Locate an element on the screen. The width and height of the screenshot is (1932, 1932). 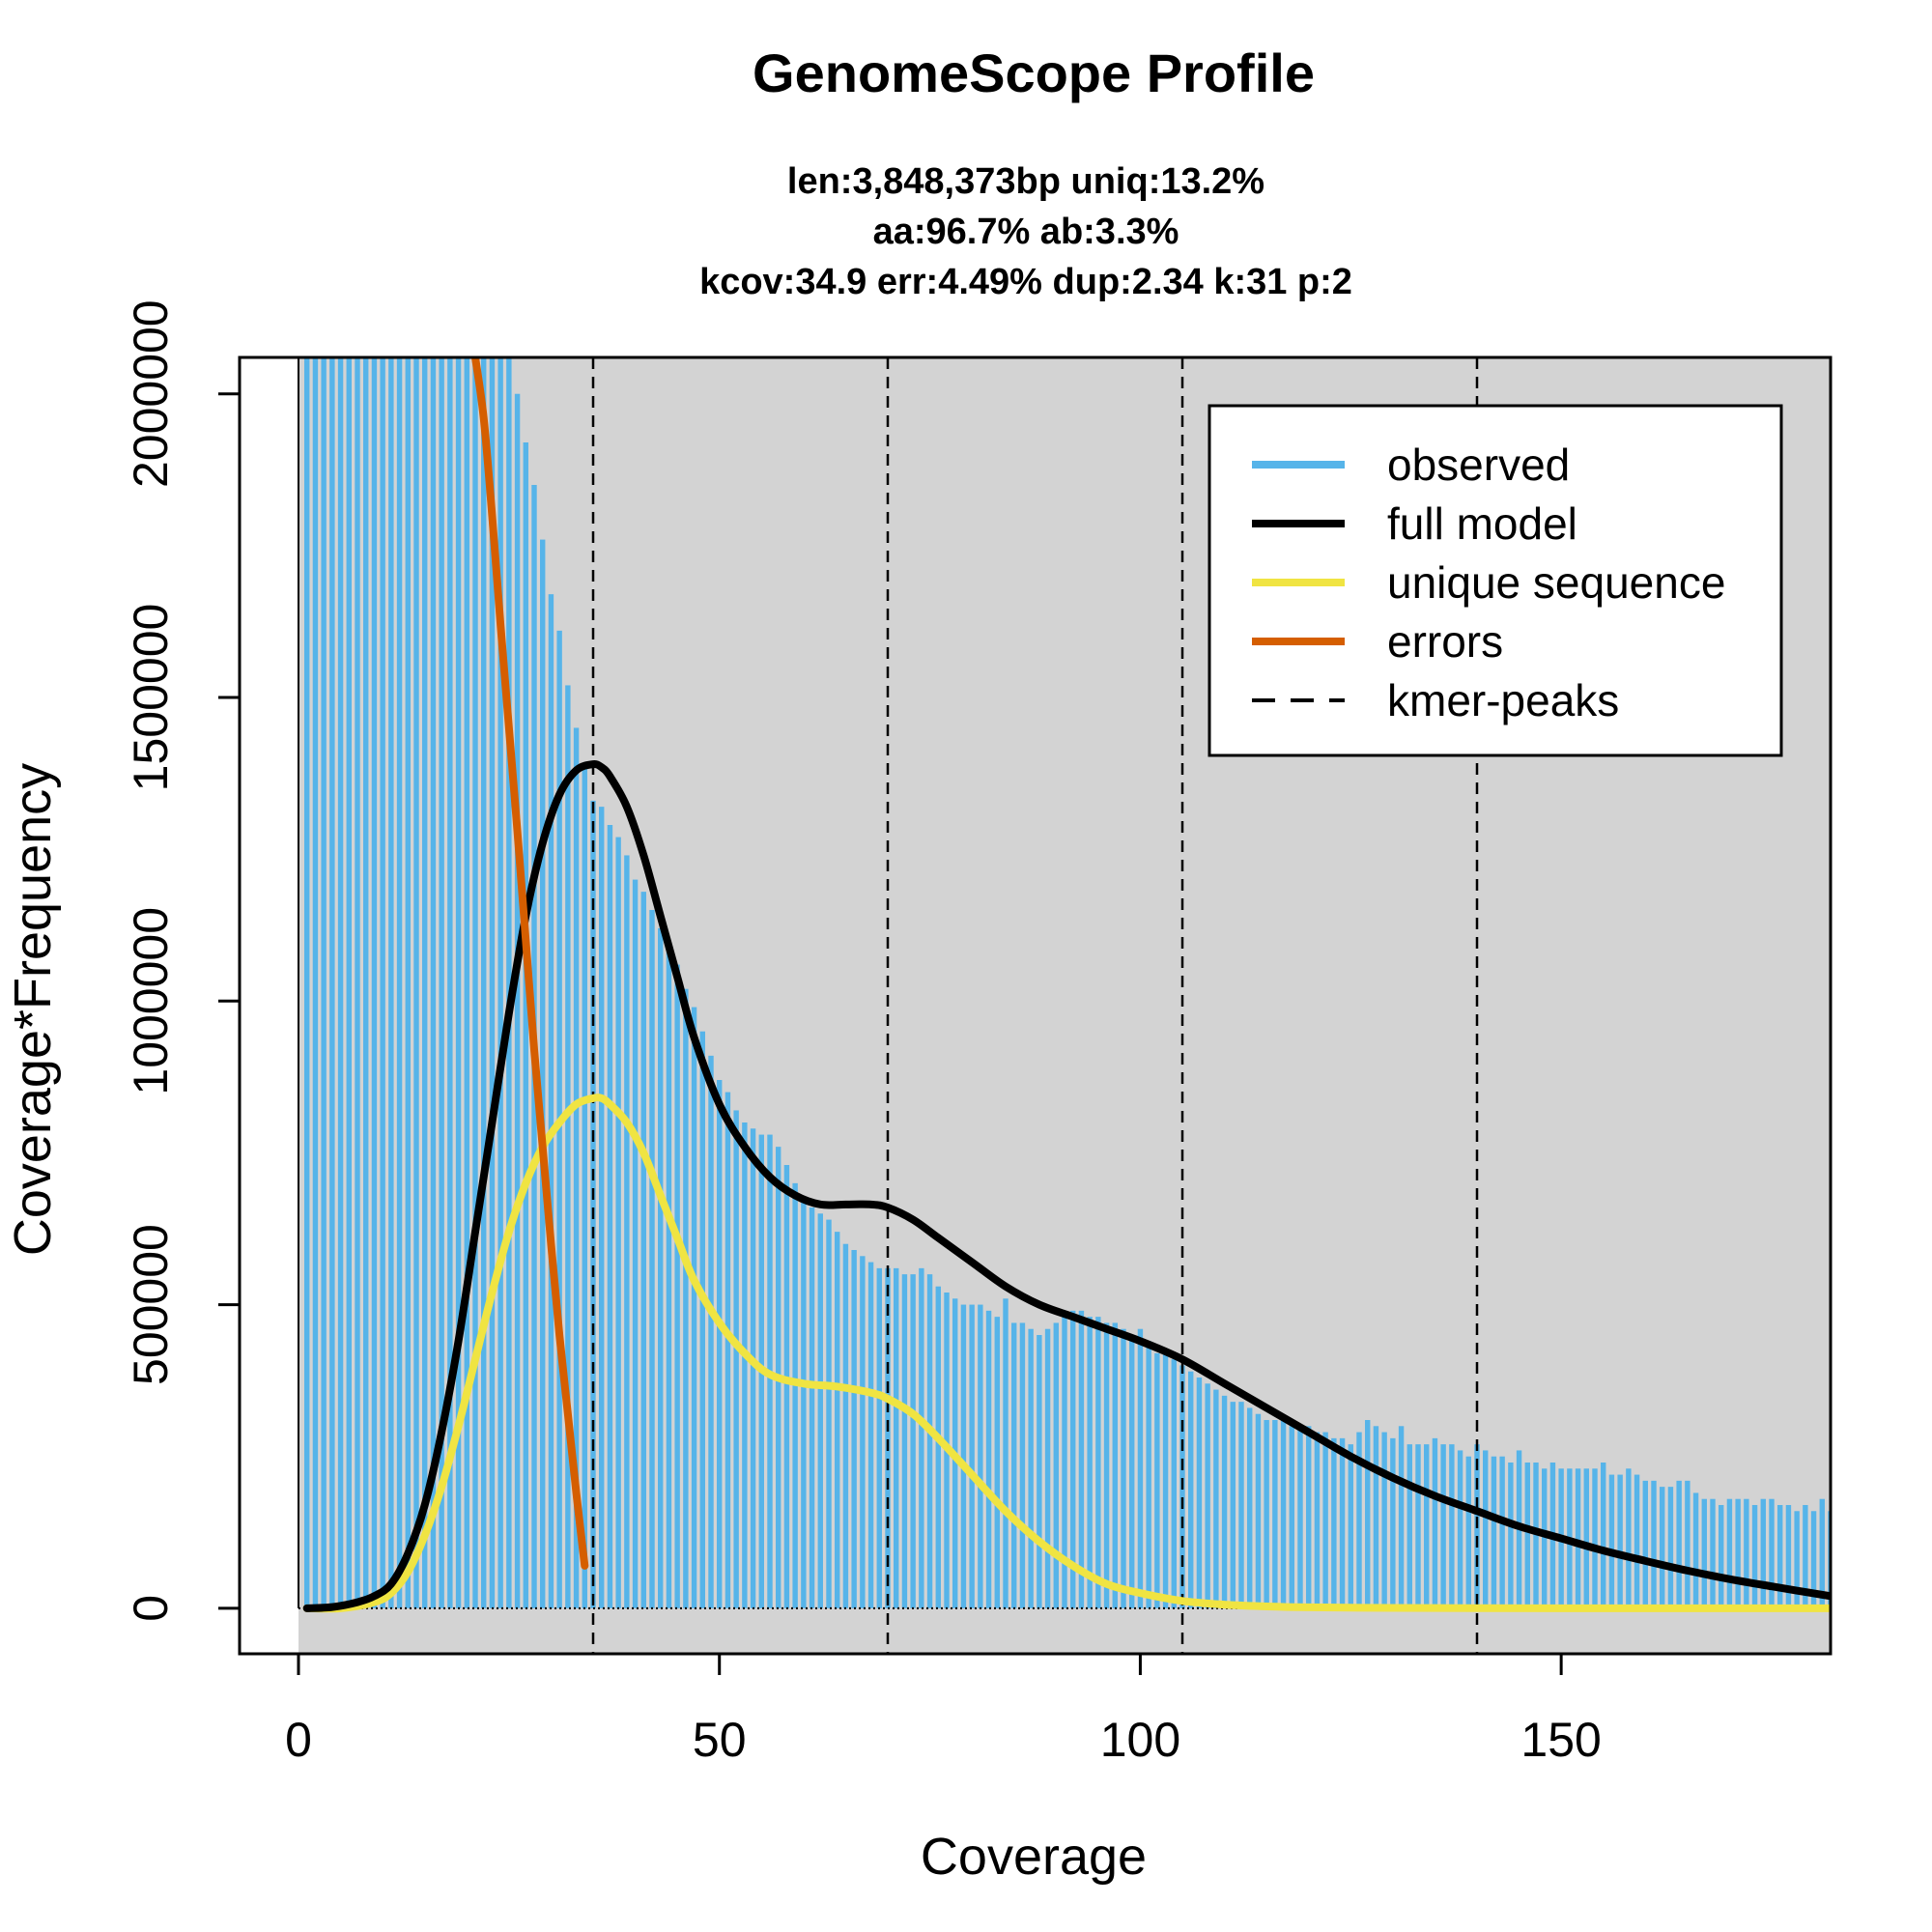
x-tick-label: 100 is located at coordinates (1140, 1740).